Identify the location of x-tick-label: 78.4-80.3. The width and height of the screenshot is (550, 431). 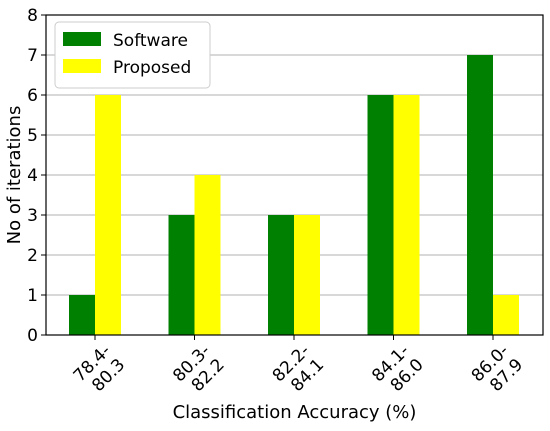
(99, 368).